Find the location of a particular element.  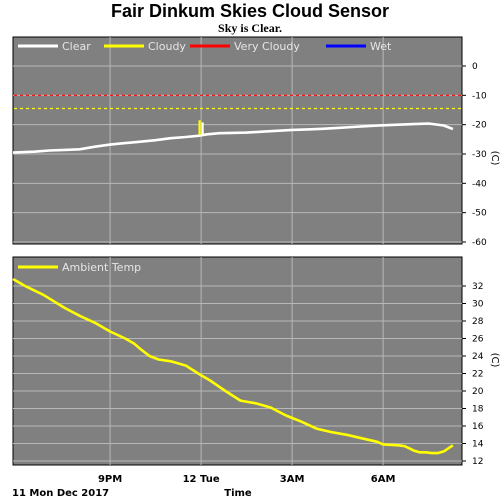

y-tick-label: 22 is located at coordinates (477, 375).